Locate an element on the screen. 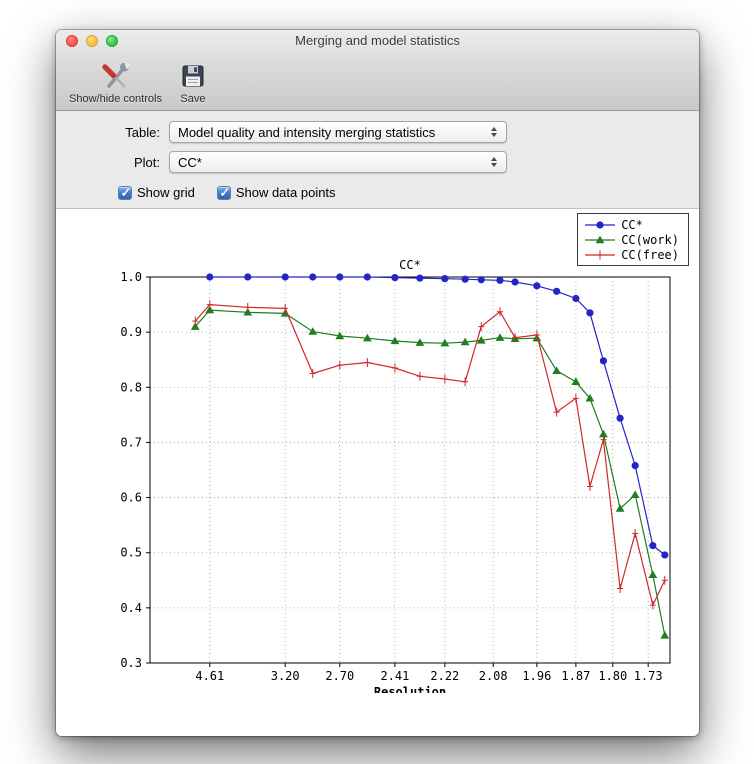  legend-entry: CC(free) is located at coordinates (631, 254).